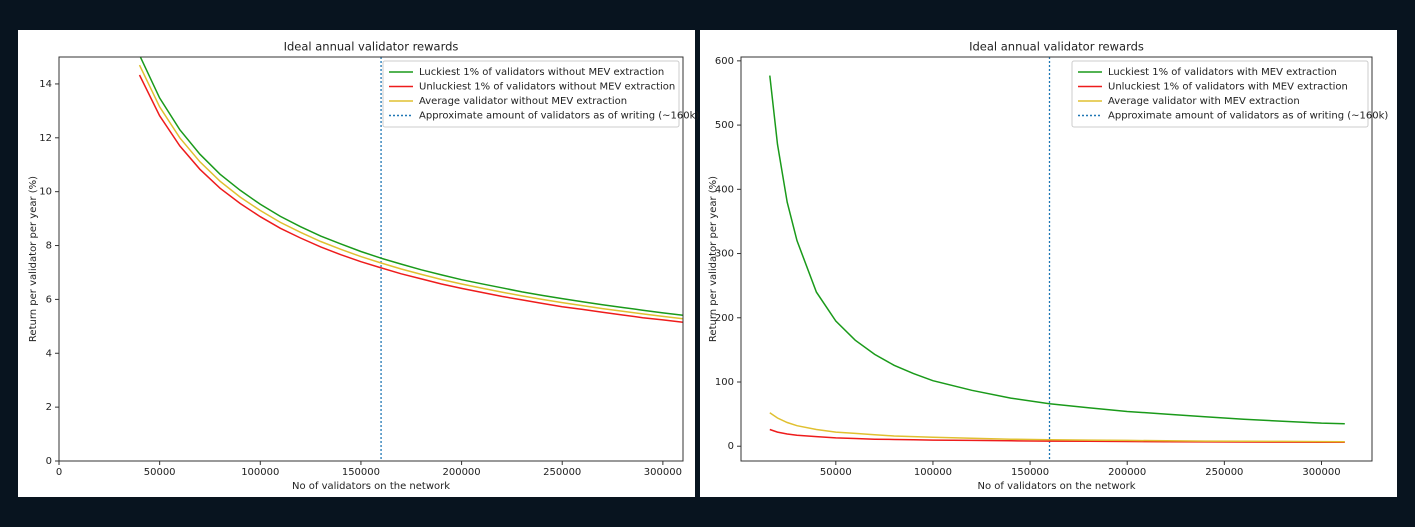 Image resolution: width=1415 pixels, height=527 pixels. What do you see at coordinates (724, 125) in the screenshot?
I see `y-tick-label: 500` at bounding box center [724, 125].